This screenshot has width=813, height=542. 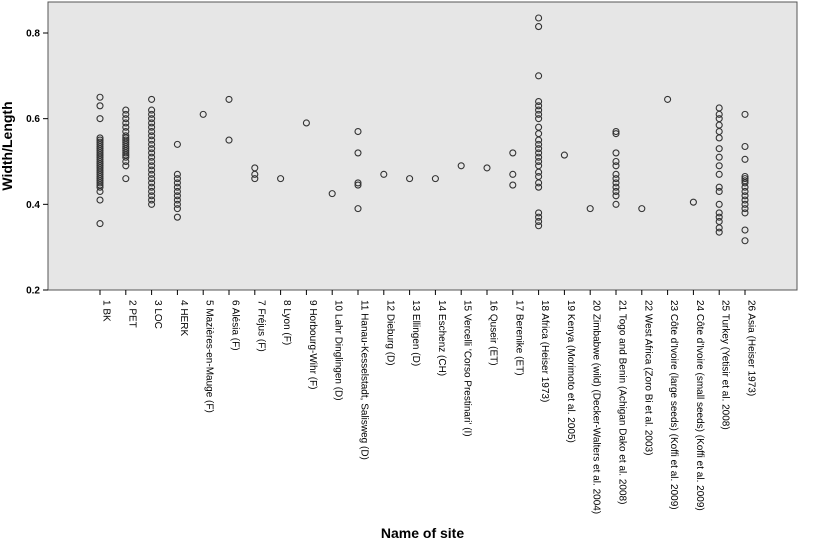 What do you see at coordinates (235, 325) in the screenshot?
I see `x-category-label: 6 Alésia (F)` at bounding box center [235, 325].